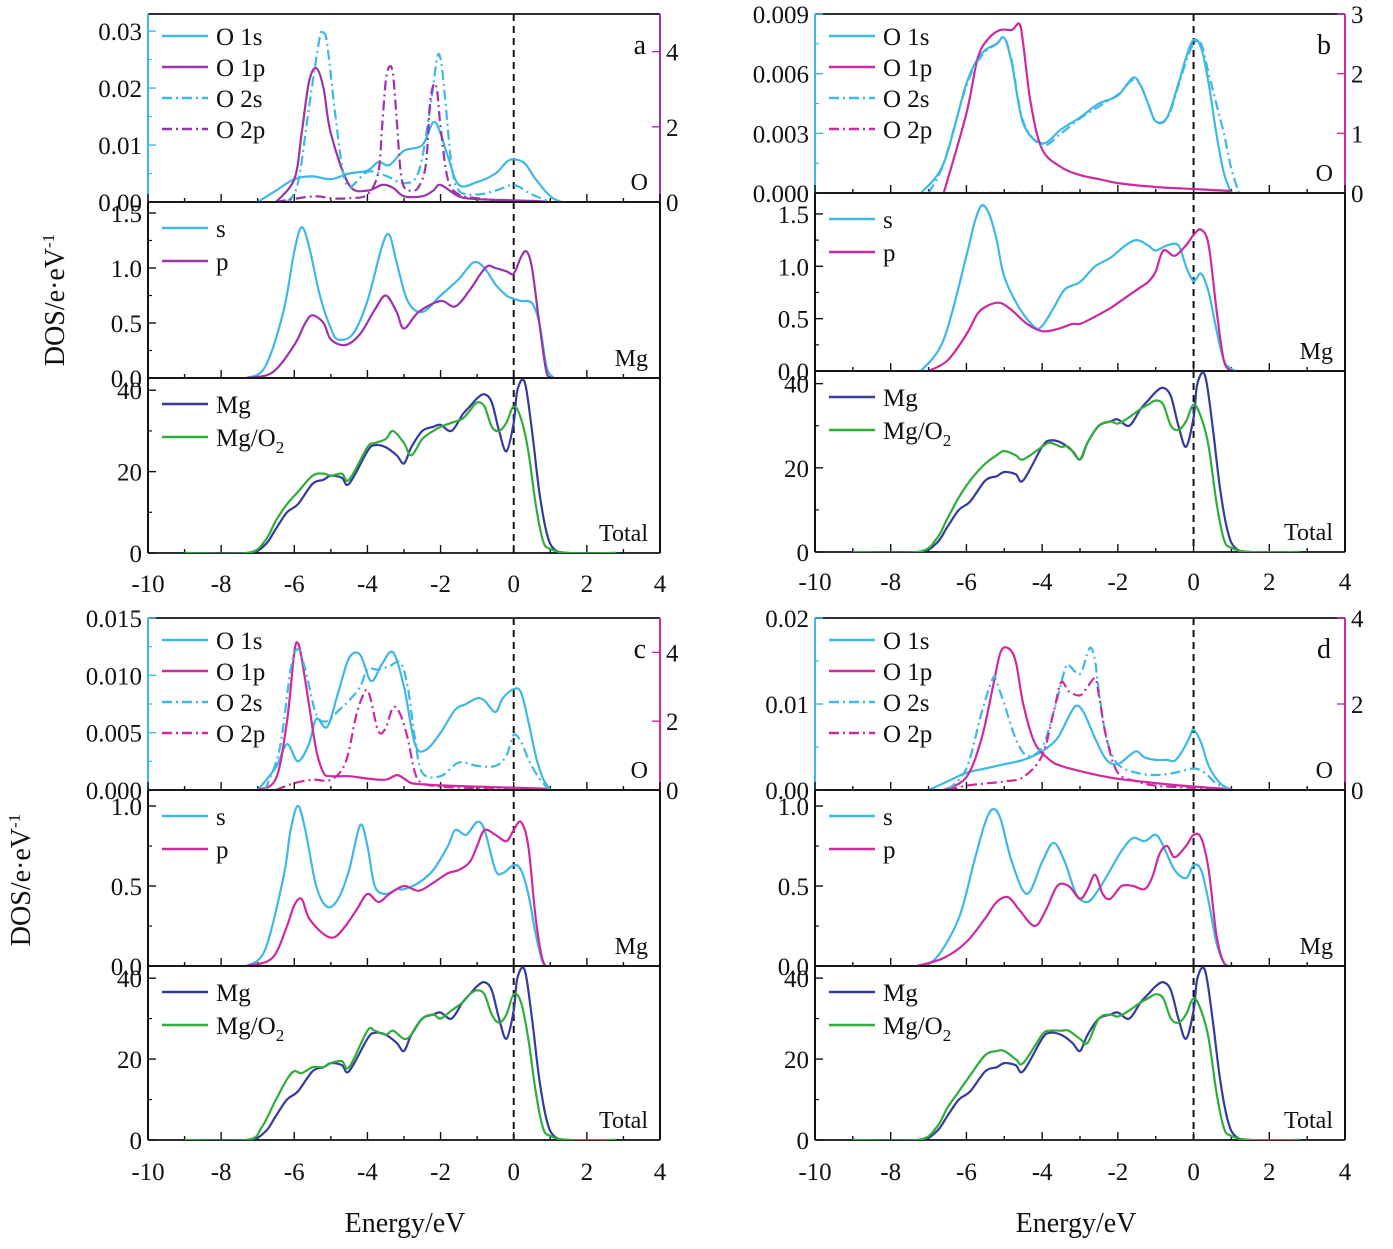 The width and height of the screenshot is (1393, 1249). Describe the element at coordinates (1357, 75) in the screenshot. I see `y2-tick-label: 2` at that location.